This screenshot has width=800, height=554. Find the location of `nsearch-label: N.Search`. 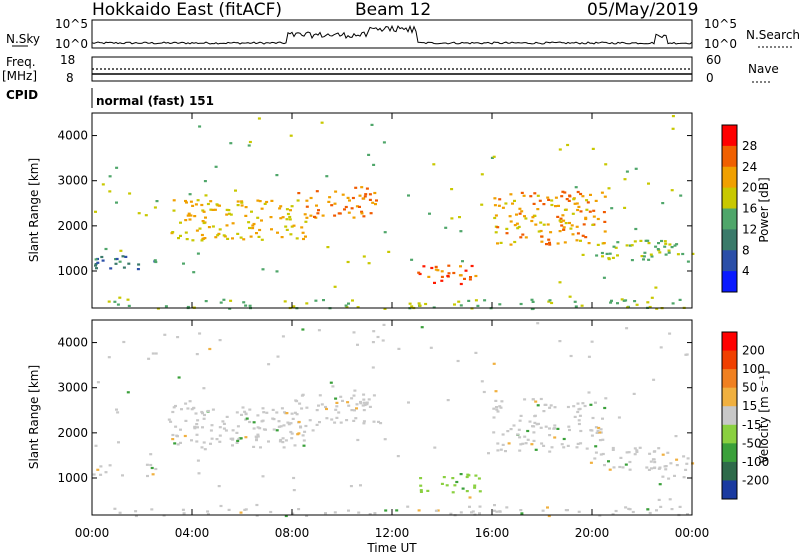

nsearch-label: N.Search is located at coordinates (773, 35).